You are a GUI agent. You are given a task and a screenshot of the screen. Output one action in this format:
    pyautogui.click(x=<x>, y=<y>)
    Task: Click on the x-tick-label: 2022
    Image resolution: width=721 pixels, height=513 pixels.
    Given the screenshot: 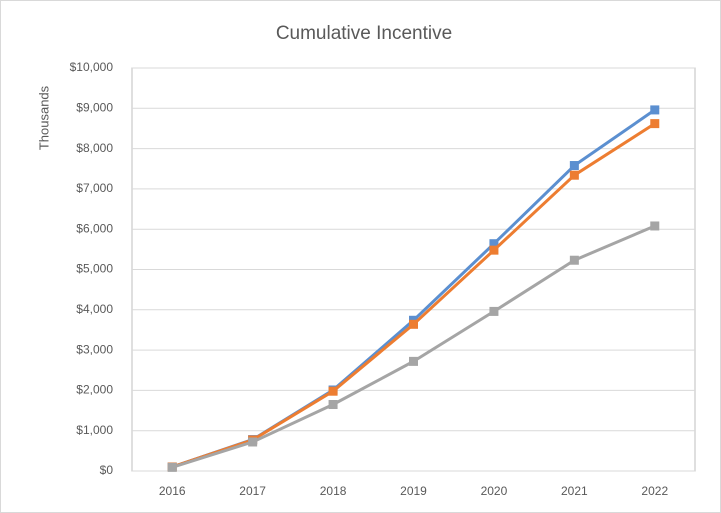 What is the action you would take?
    pyautogui.click(x=654, y=491)
    